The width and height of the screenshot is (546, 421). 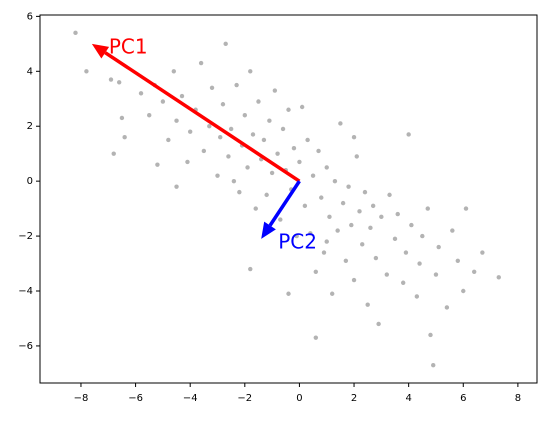 I want to click on x-tick-label: 6, so click(x=463, y=398).